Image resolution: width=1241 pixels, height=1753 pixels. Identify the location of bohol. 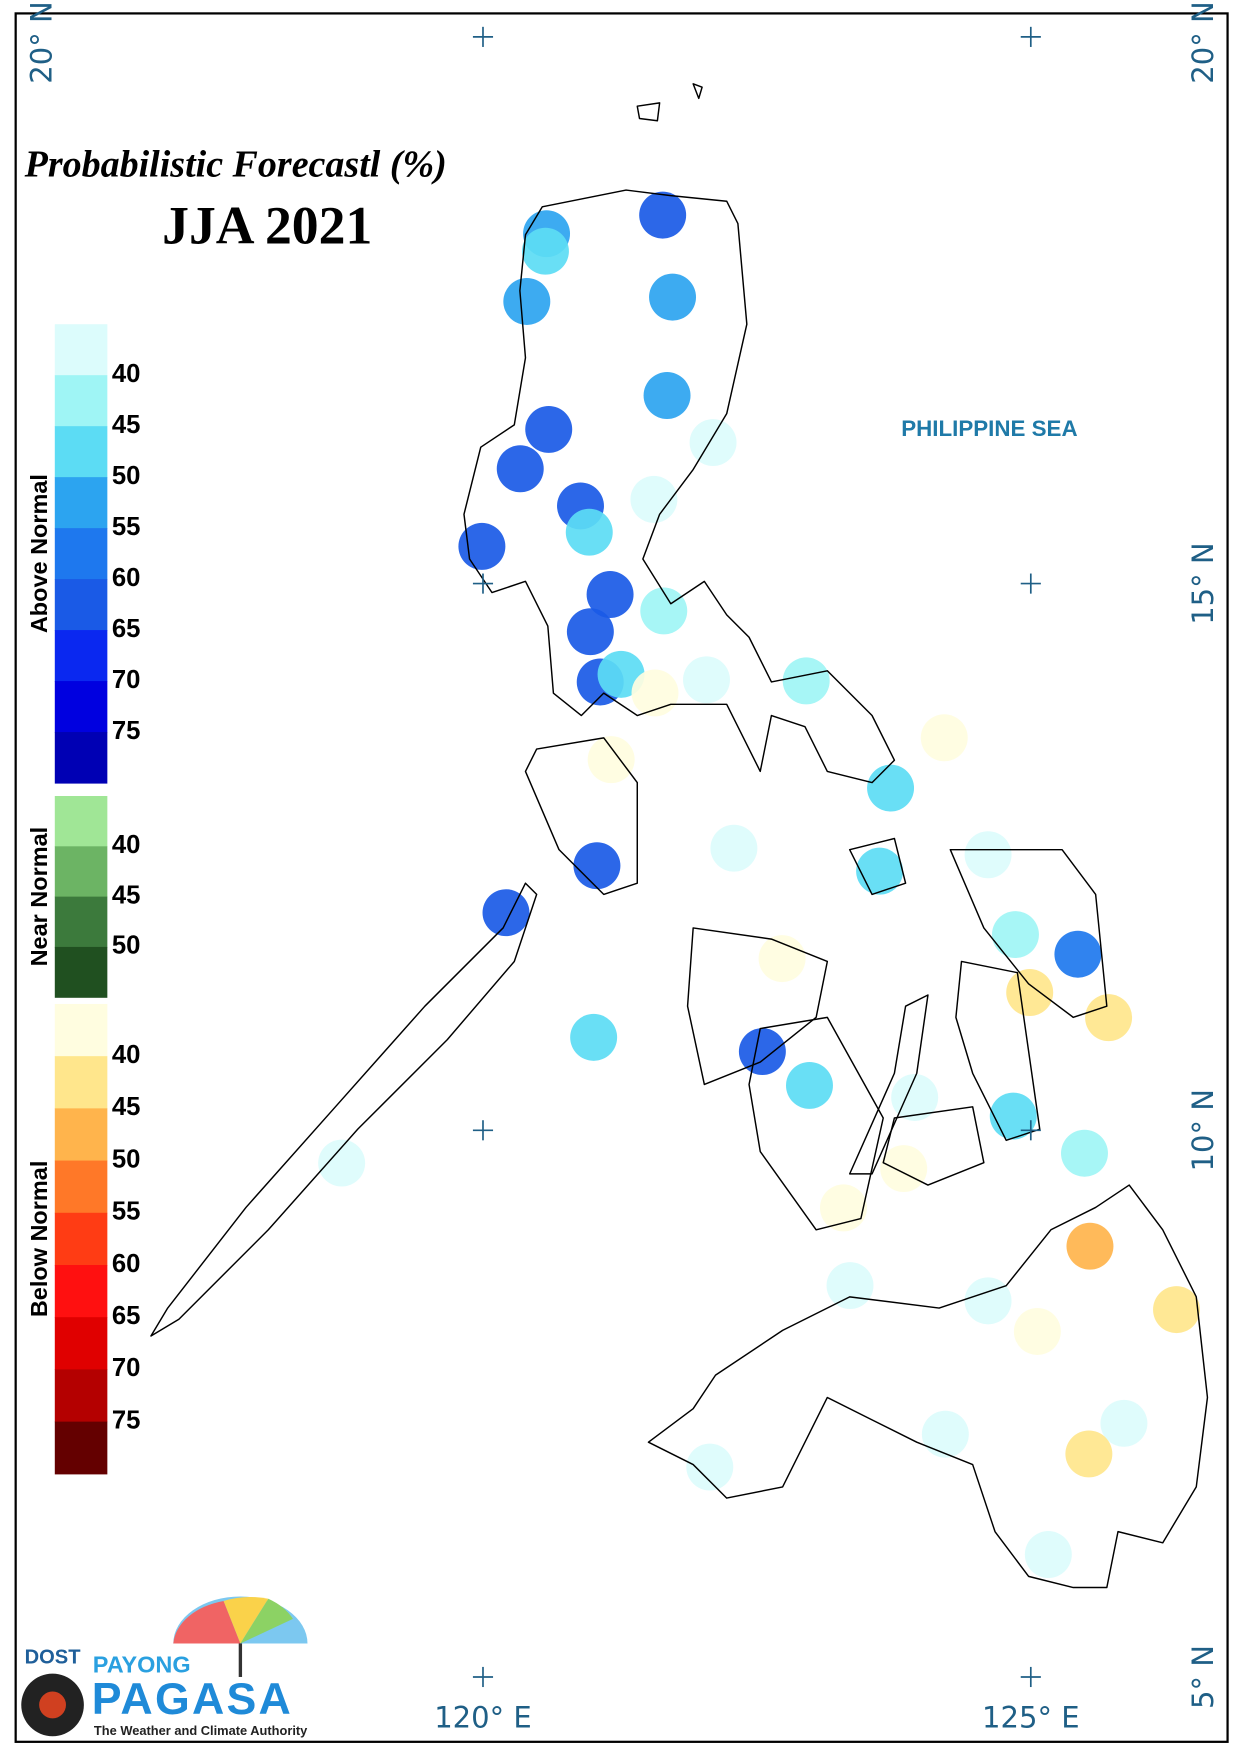
(933, 1146).